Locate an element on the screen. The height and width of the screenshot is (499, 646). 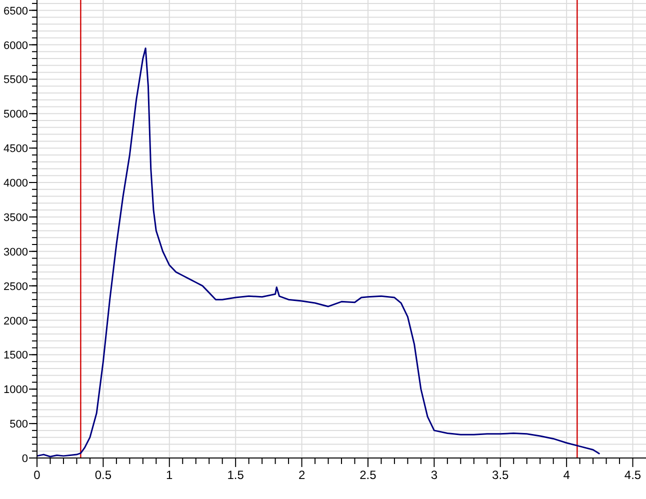
y-tick-label: 6000 is located at coordinates (16, 46).